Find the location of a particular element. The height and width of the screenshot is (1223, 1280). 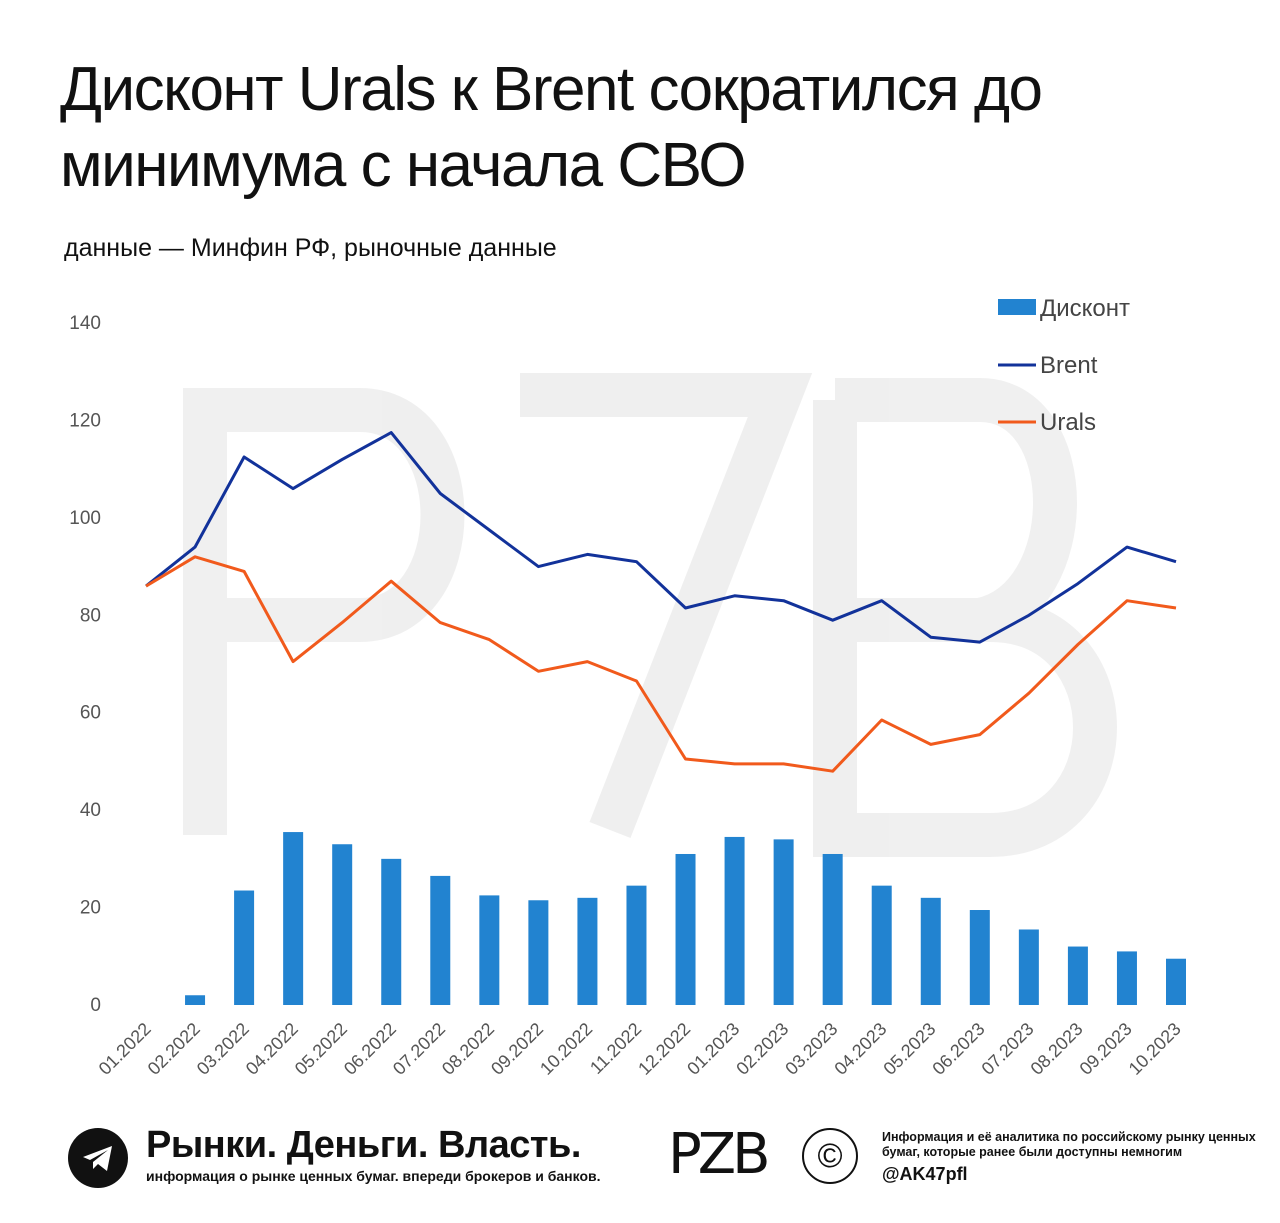

brand-mark: PZB is located at coordinates (719, 1154).